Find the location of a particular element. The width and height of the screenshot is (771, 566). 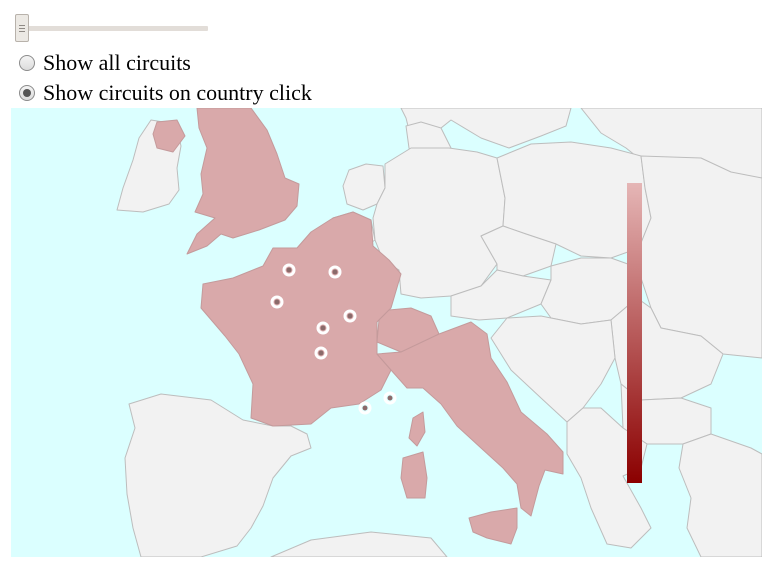

show-all-circuits-label: Show all circuits is located at coordinates (117, 62).